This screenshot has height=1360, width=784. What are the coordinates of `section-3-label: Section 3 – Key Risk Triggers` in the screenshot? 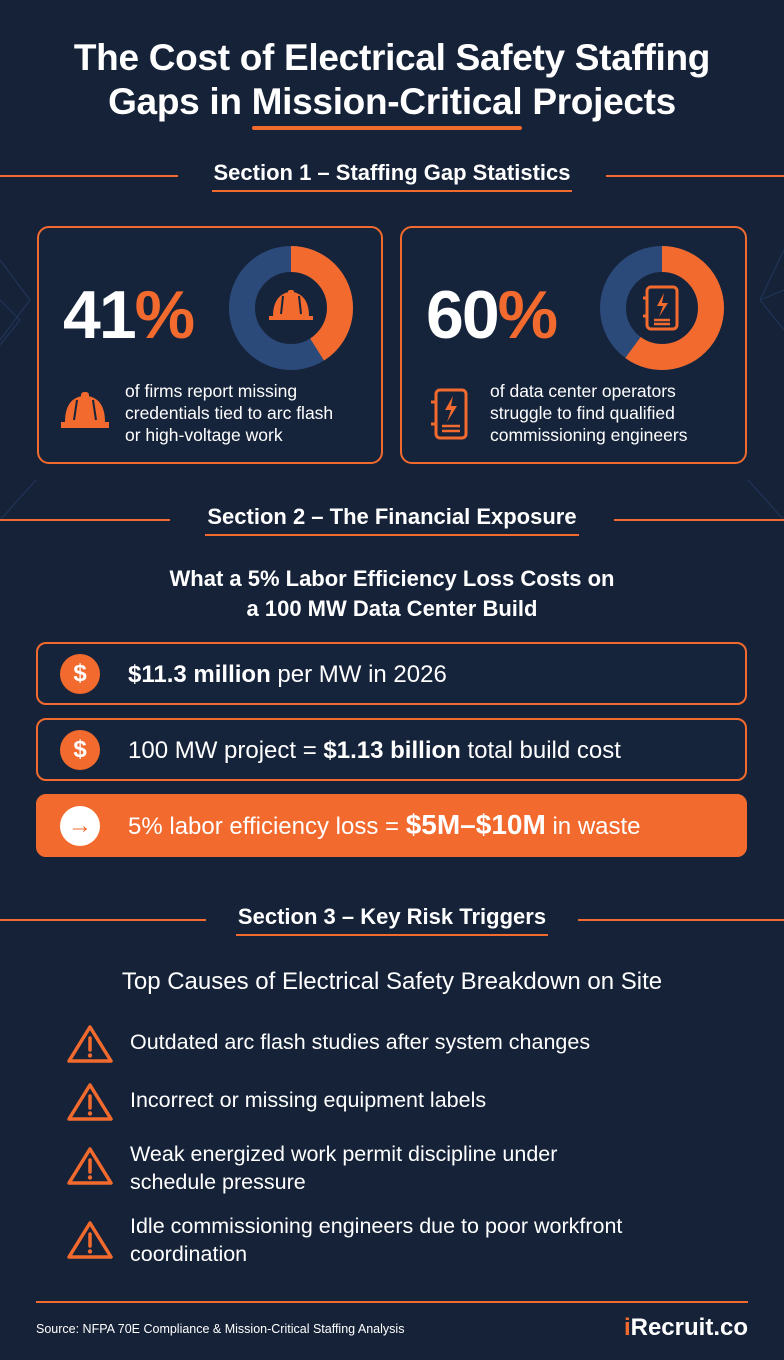 It's located at (392, 920).